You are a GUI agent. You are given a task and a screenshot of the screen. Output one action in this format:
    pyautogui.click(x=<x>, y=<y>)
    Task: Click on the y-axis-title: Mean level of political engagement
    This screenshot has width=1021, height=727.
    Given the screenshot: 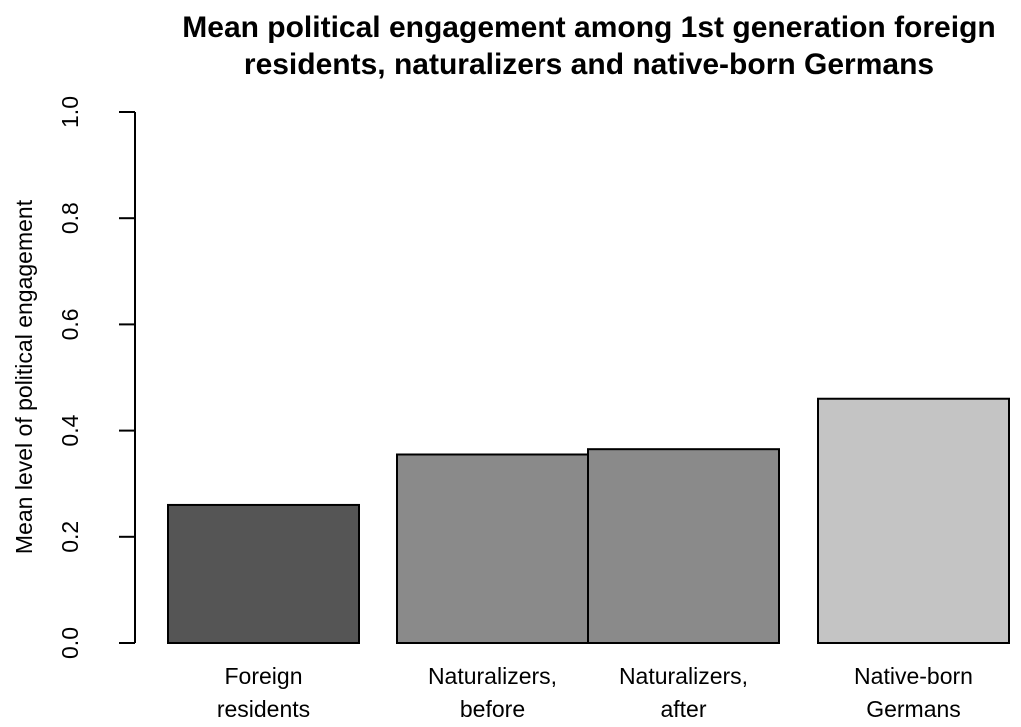 What is the action you would take?
    pyautogui.click(x=24, y=376)
    